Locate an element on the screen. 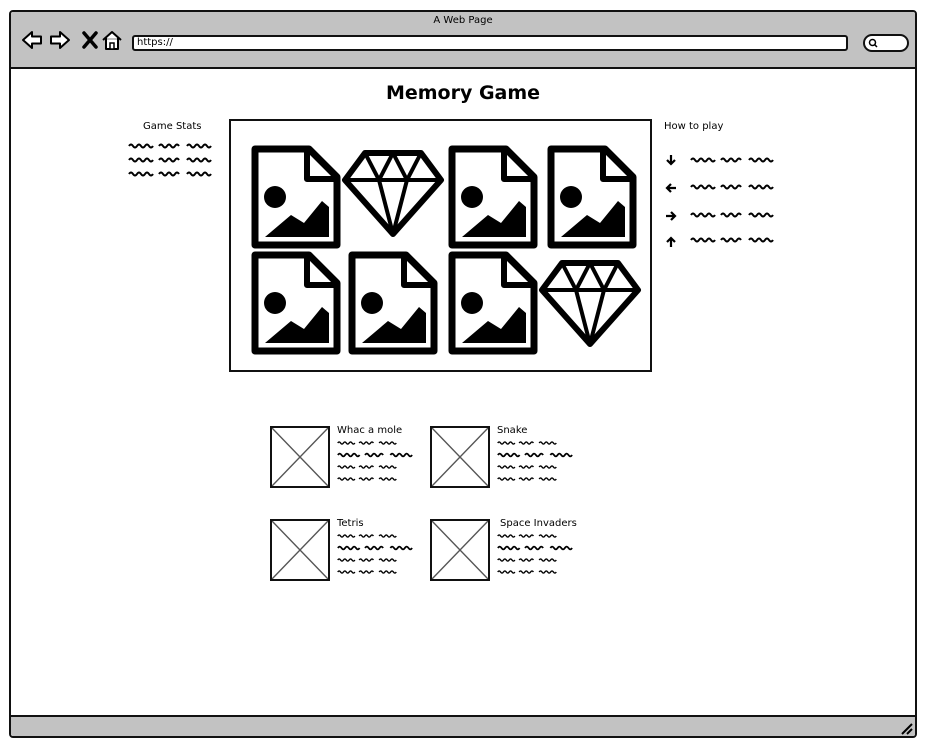 This screenshot has height=745, width=927. back-icon is located at coordinates (32, 40).